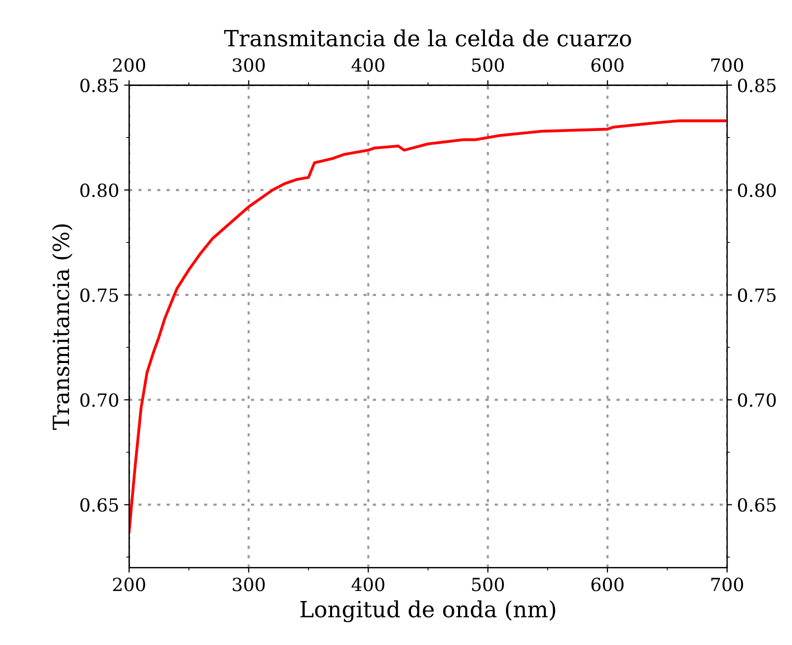  What do you see at coordinates (607, 65) in the screenshot?
I see `x2-tick-label: 600` at bounding box center [607, 65].